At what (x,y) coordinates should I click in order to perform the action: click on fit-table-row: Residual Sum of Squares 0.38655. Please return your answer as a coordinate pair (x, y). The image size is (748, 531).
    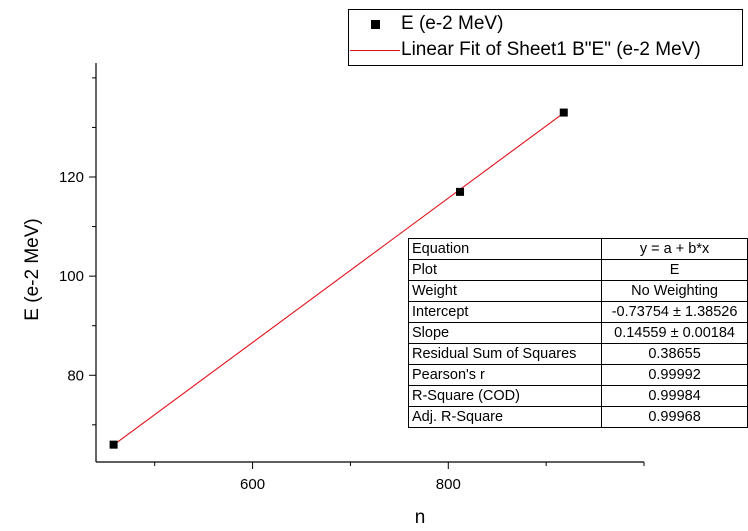
    Looking at the image, I should click on (577, 354).